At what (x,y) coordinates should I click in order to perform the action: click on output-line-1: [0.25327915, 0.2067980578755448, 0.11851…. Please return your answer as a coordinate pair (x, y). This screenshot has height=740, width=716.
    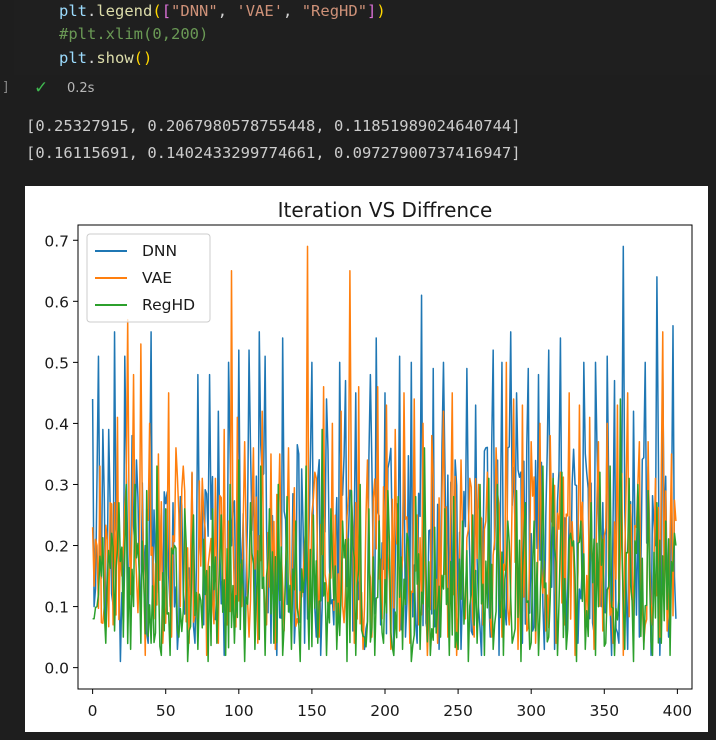
    Looking at the image, I should click on (273, 126).